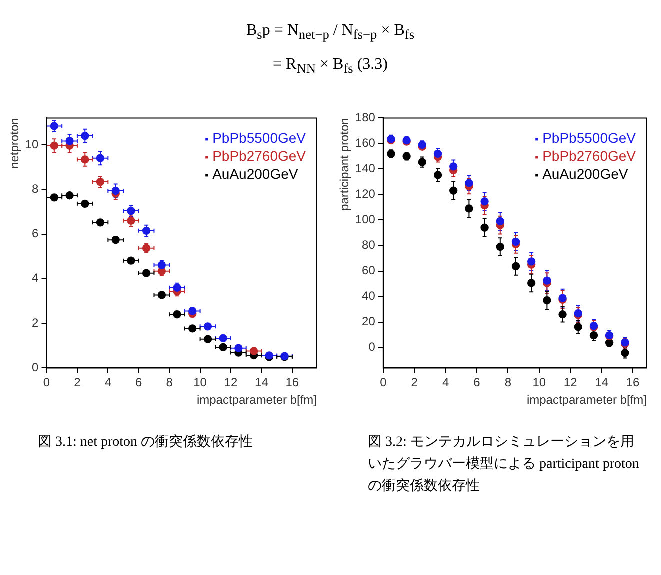 The width and height of the screenshot is (661, 575). I want to click on y-tick-label: 160, so click(365, 143).